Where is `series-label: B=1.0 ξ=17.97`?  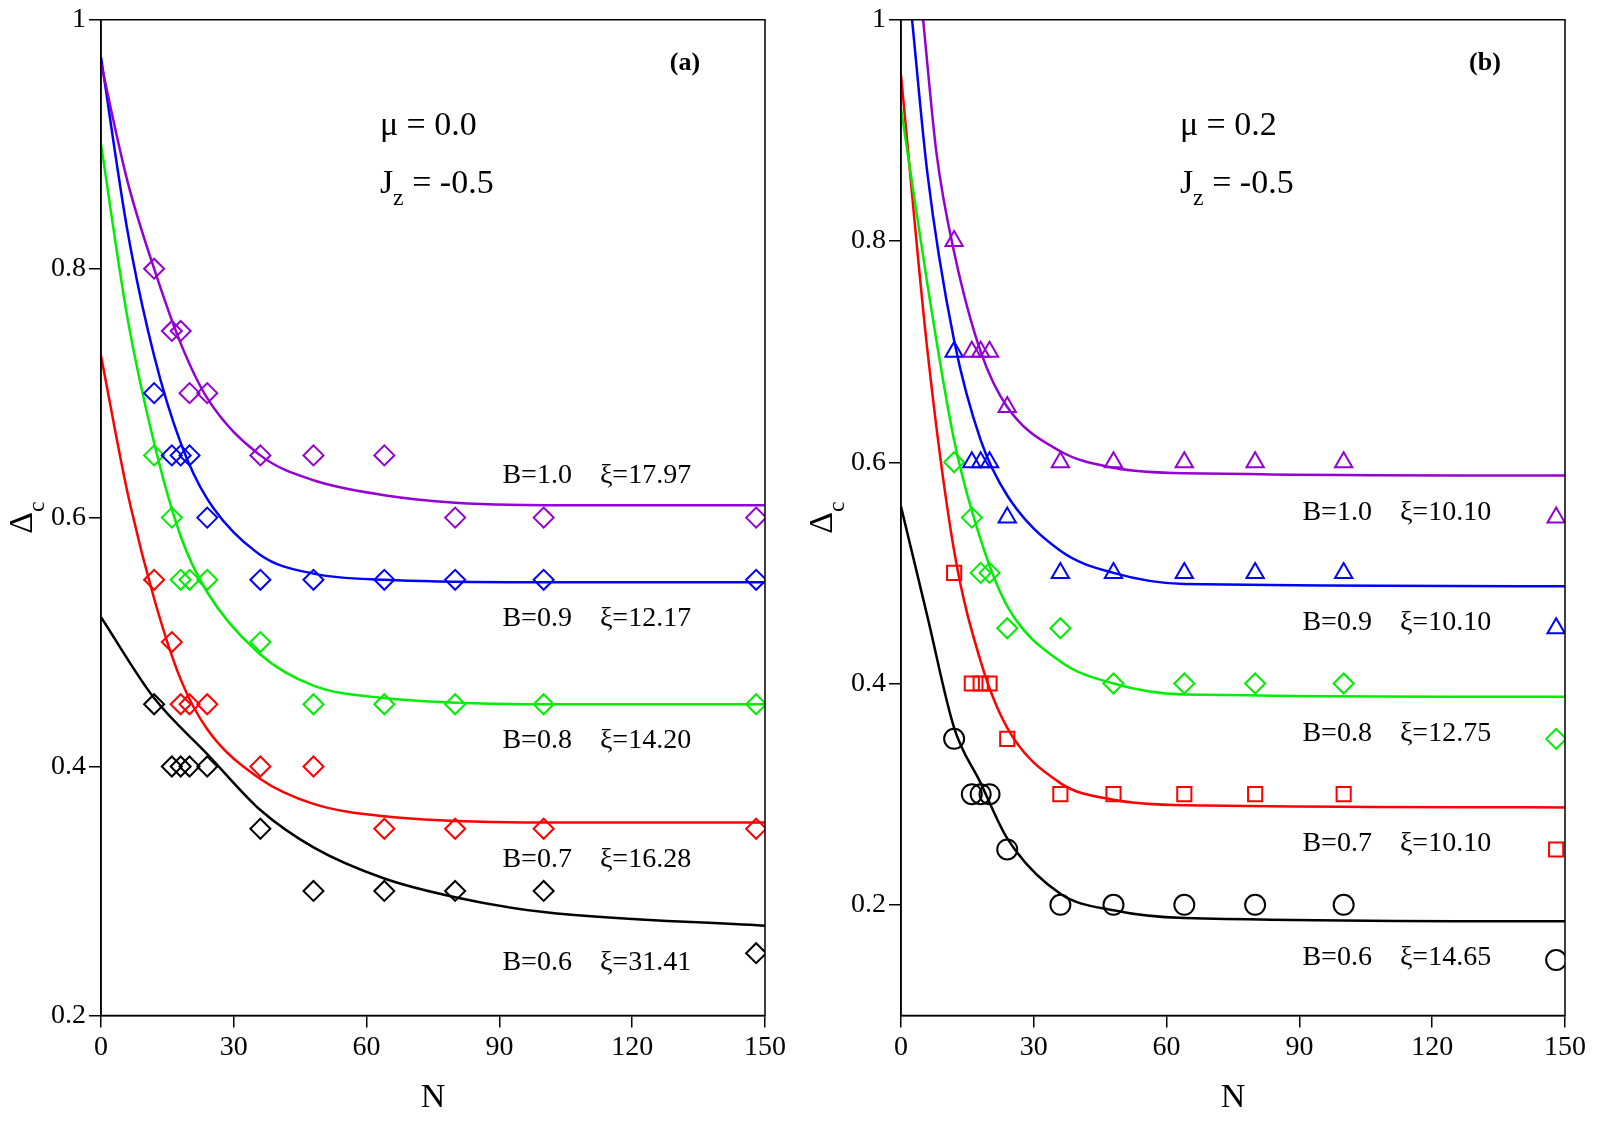 series-label: B=1.0 ξ=17.97 is located at coordinates (597, 474).